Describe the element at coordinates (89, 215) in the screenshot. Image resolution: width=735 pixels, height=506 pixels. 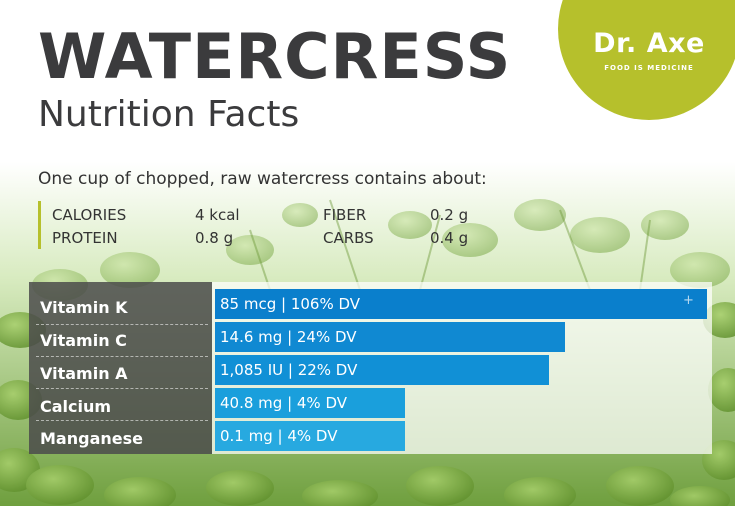
I see `fact-label-calories: CALORIES` at that location.